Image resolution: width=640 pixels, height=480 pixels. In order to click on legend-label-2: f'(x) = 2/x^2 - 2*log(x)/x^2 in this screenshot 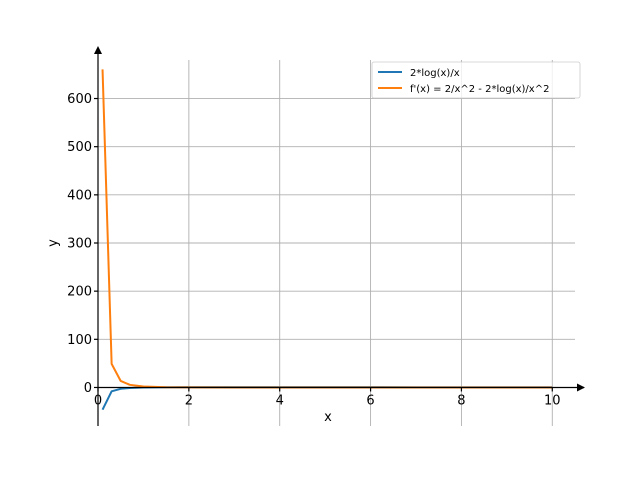, I will do `click(479, 89)`.